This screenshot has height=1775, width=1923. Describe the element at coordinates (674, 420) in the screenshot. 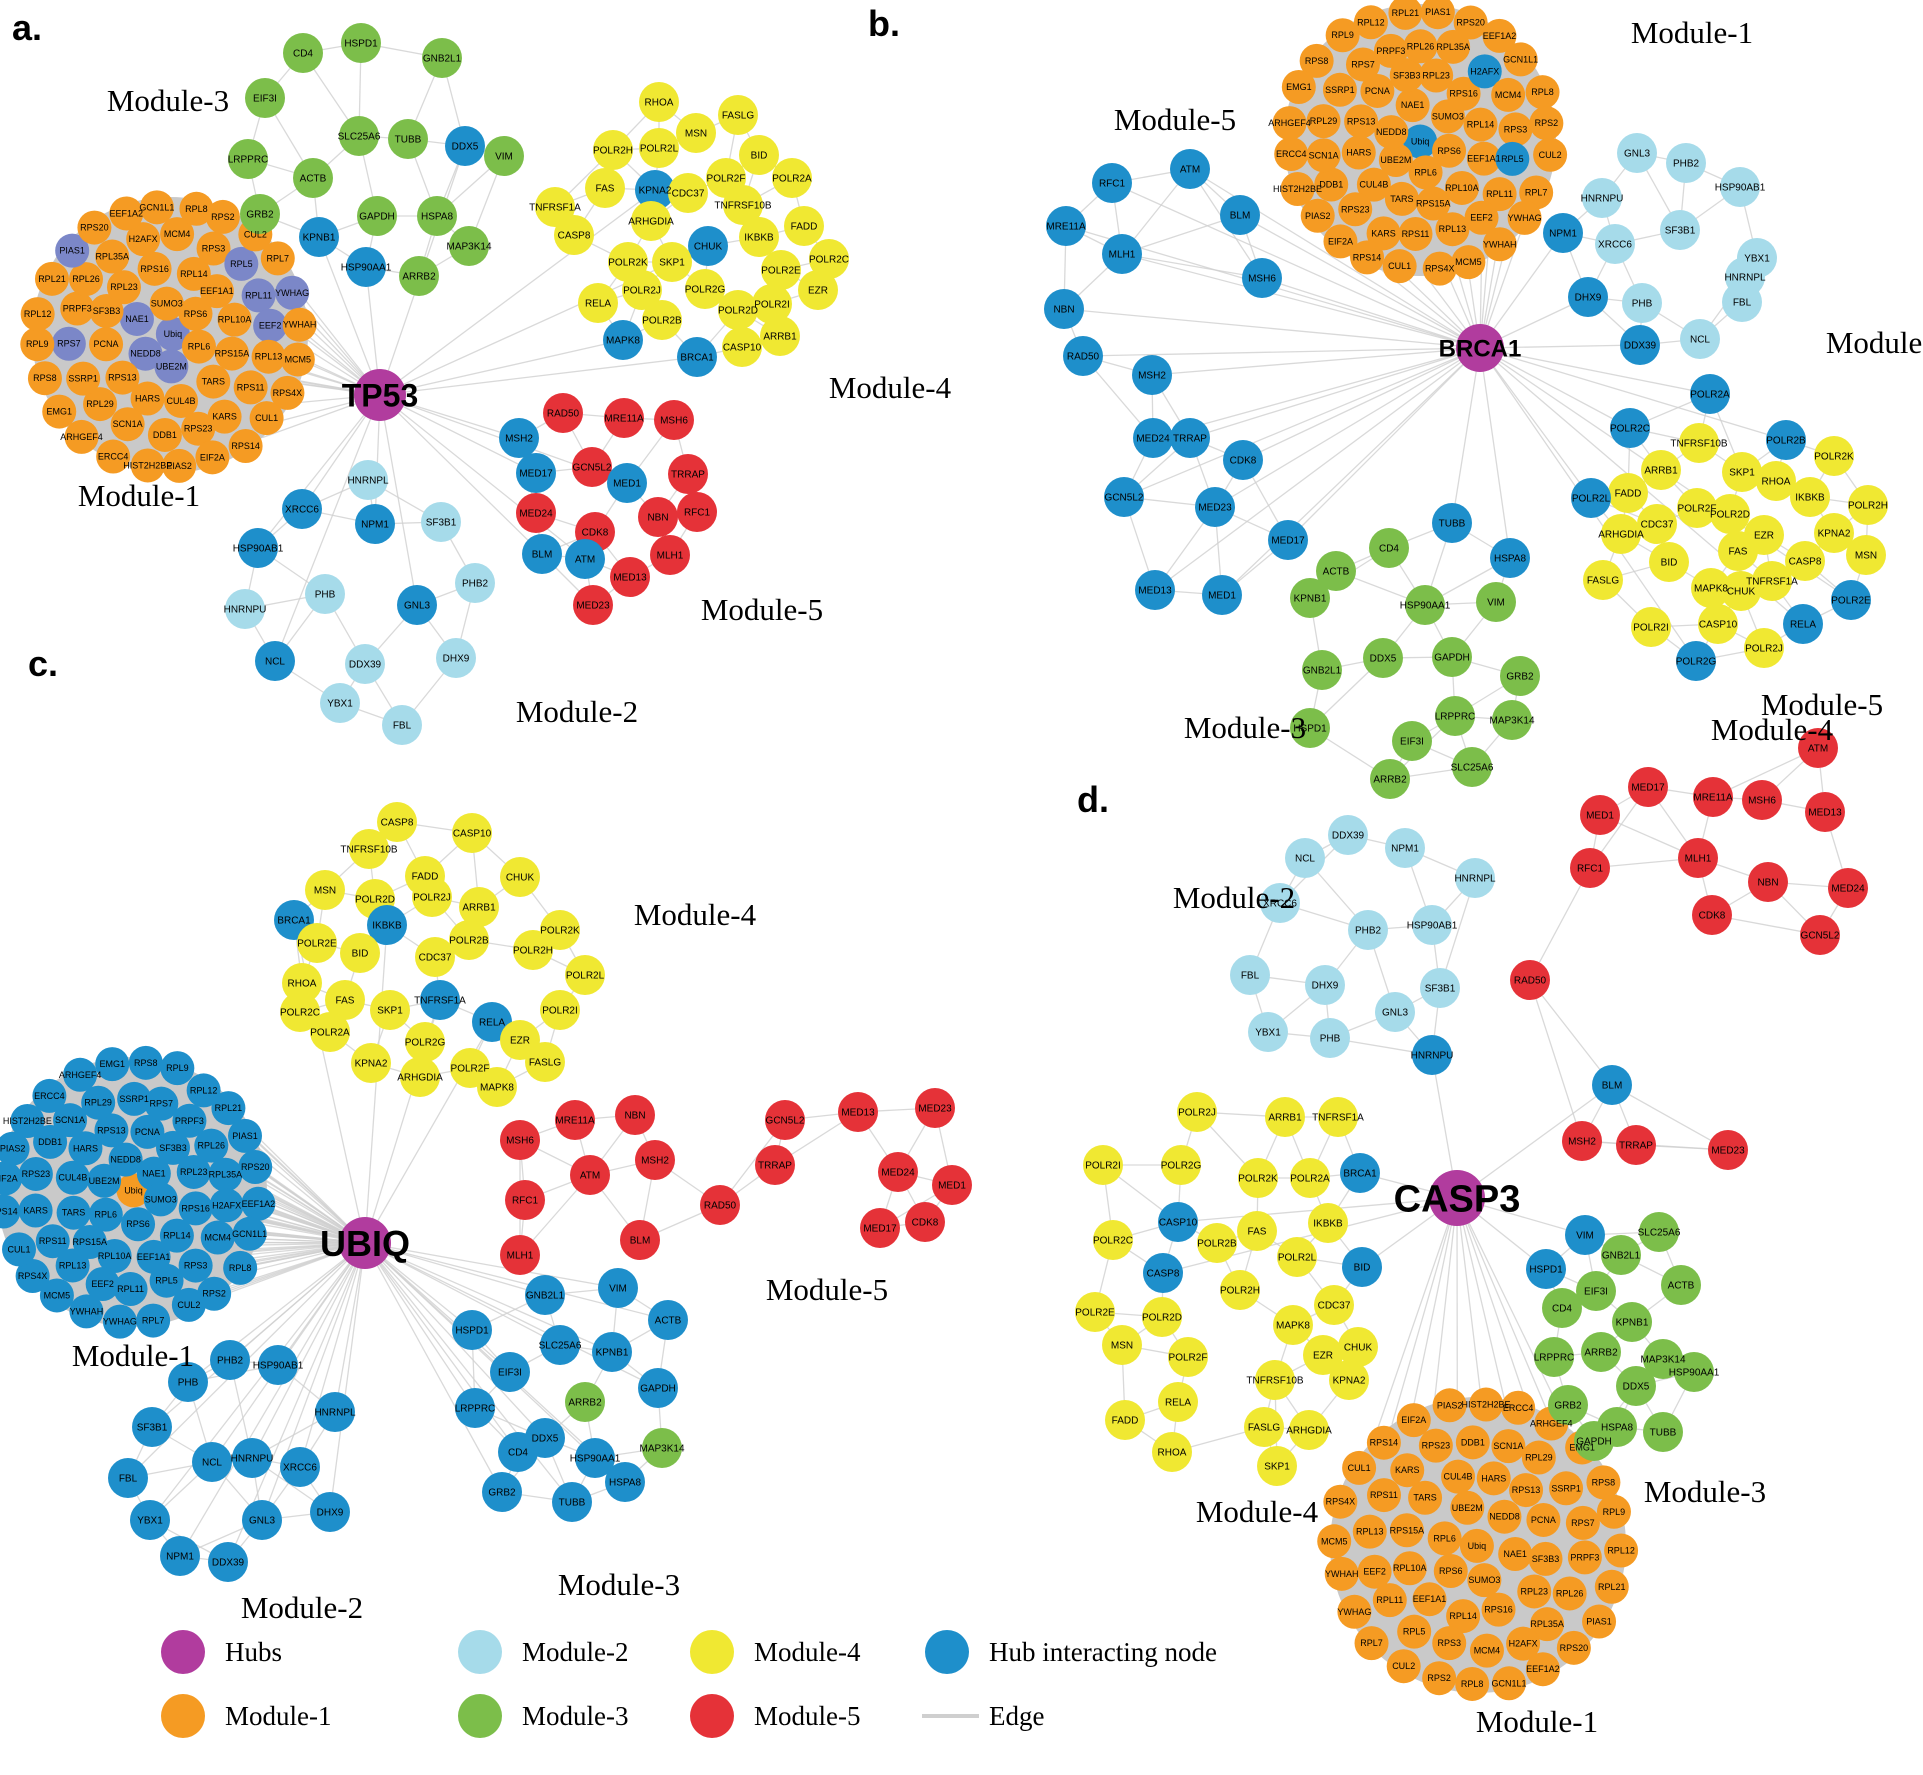

I see `node-MSH6` at that location.